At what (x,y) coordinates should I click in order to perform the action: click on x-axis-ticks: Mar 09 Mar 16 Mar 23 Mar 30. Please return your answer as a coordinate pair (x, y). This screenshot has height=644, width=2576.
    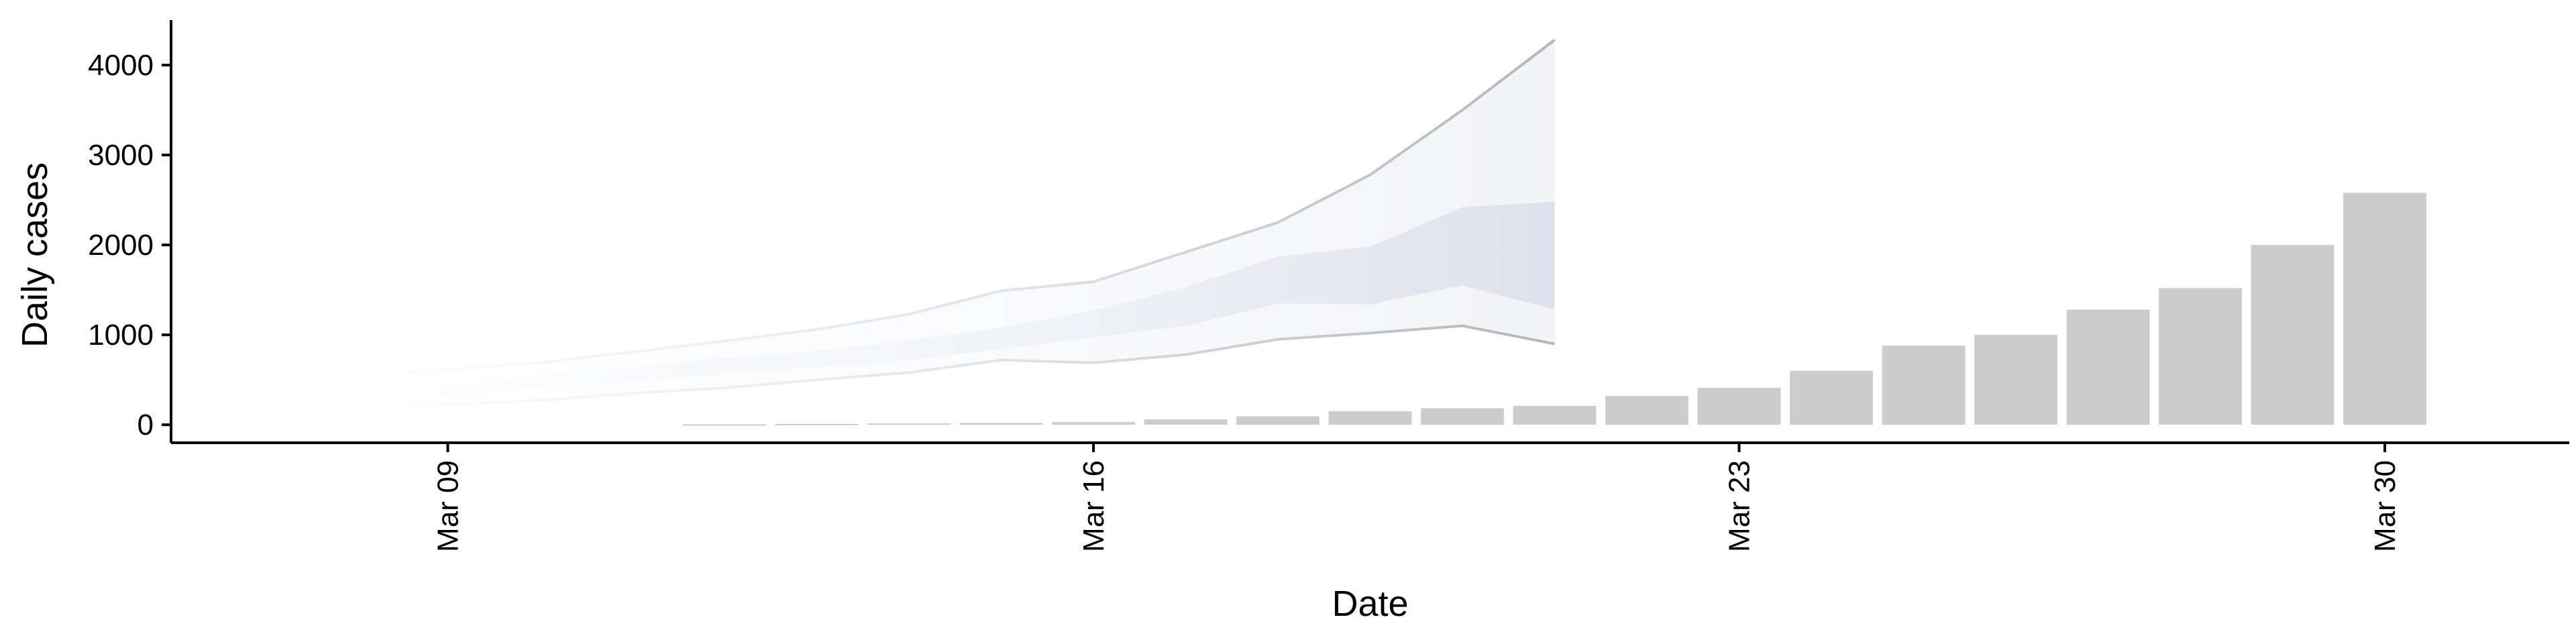
    Looking at the image, I should click on (1417, 497).